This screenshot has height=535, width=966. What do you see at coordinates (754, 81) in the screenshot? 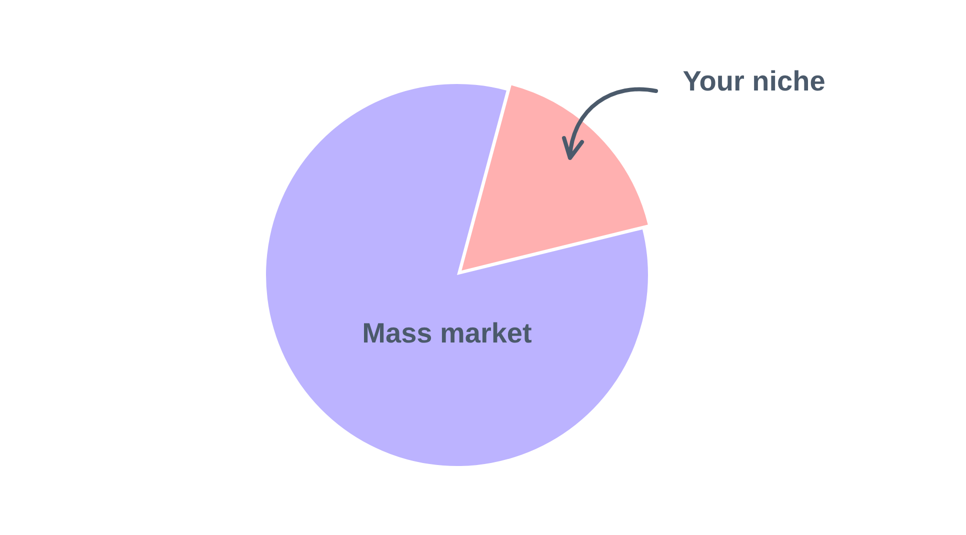
I see `slice-label: Your niche` at bounding box center [754, 81].